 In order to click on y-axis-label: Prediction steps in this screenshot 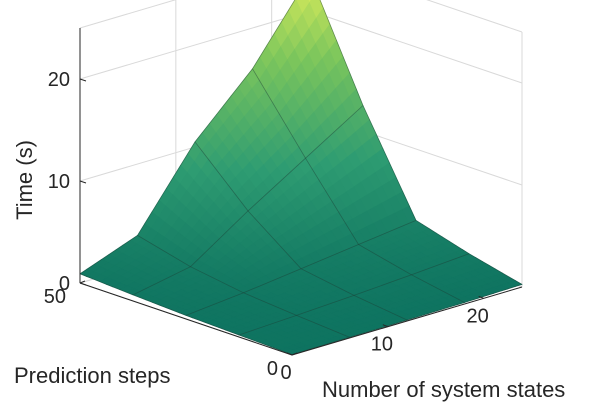, I will do `click(92, 375)`.